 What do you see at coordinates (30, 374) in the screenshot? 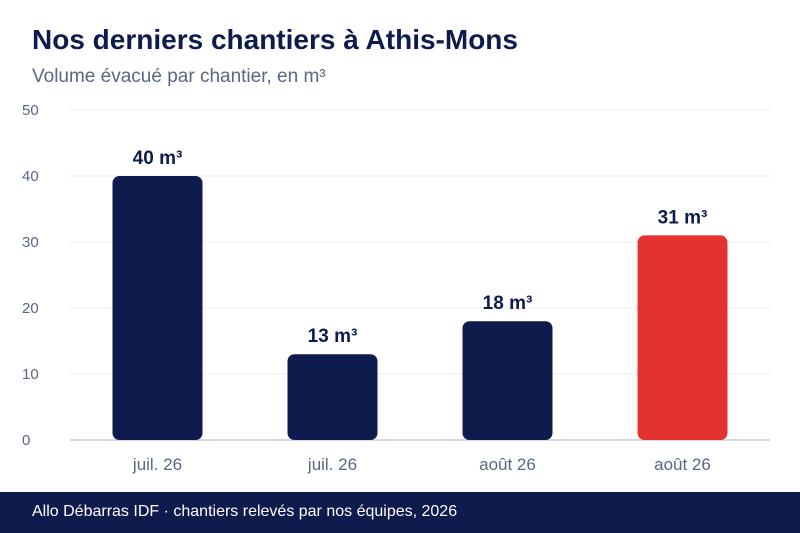
I see `y-tick-label: 10` at bounding box center [30, 374].